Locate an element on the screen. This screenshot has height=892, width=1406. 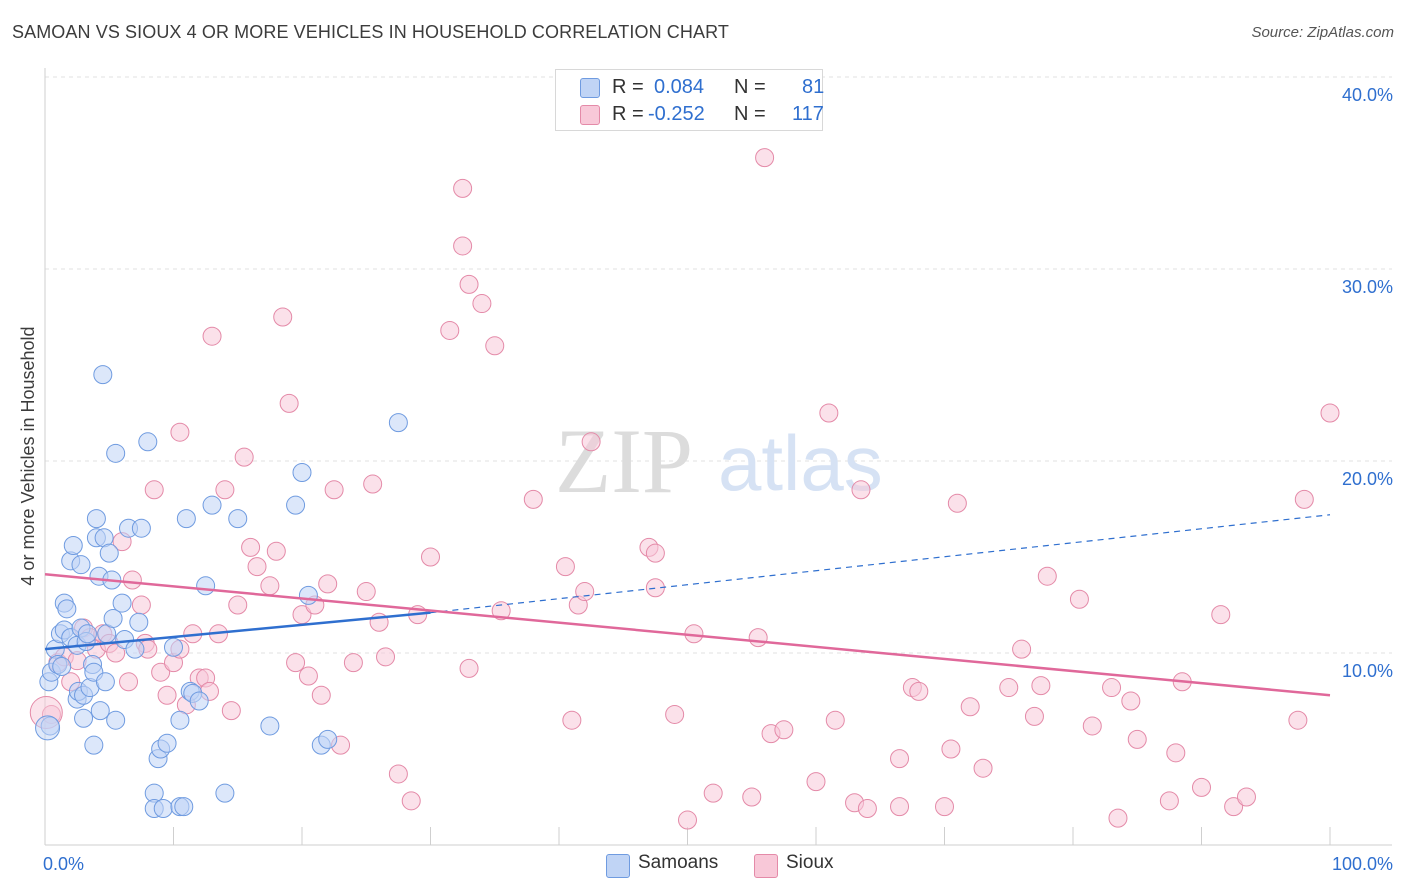
samoans-trend-line is located at coordinates (237, 631).